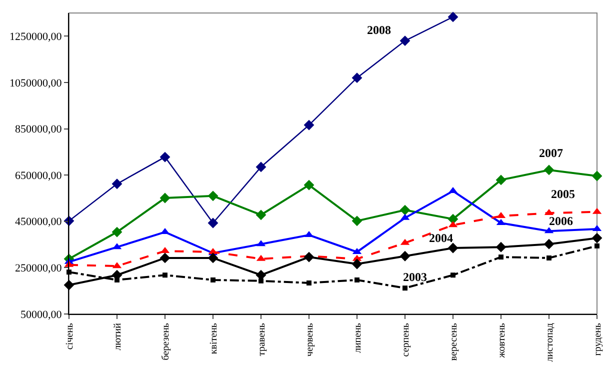 This screenshot has width=613, height=372. Describe the element at coordinates (214, 338) in the screenshot. I see `x-tick-label: квітень` at that location.